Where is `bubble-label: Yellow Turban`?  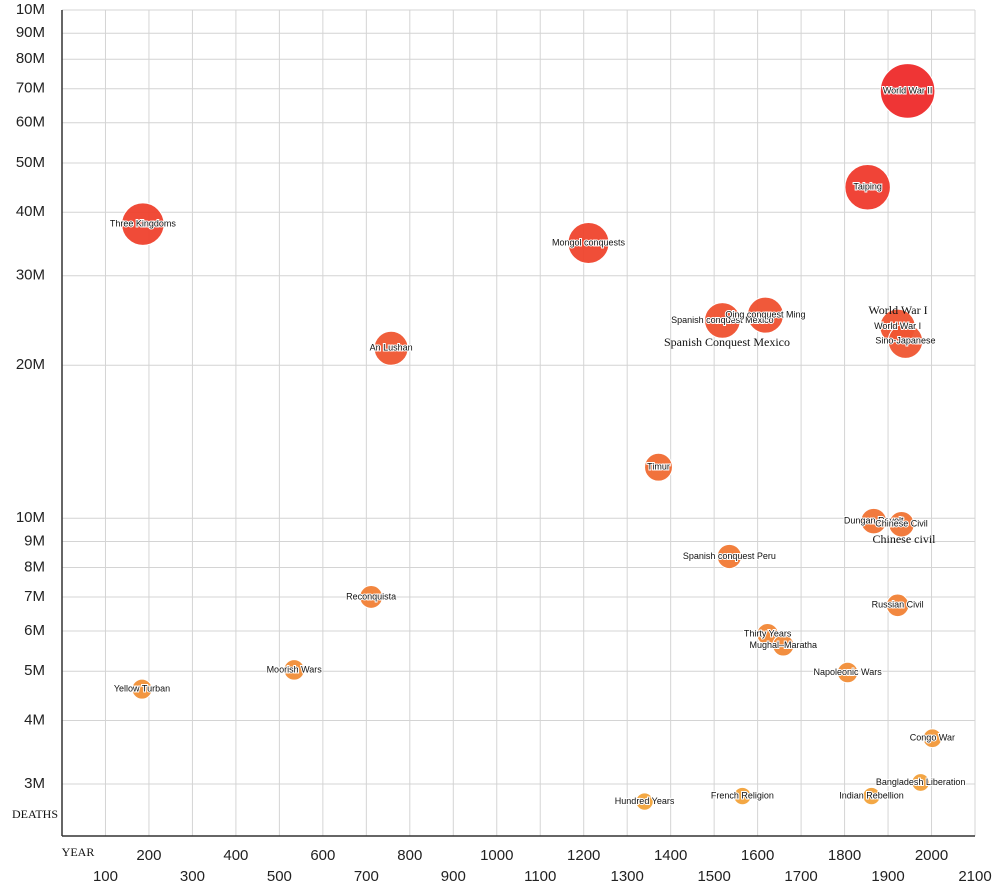
bubble-label: Yellow Turban is located at coordinates (142, 689).